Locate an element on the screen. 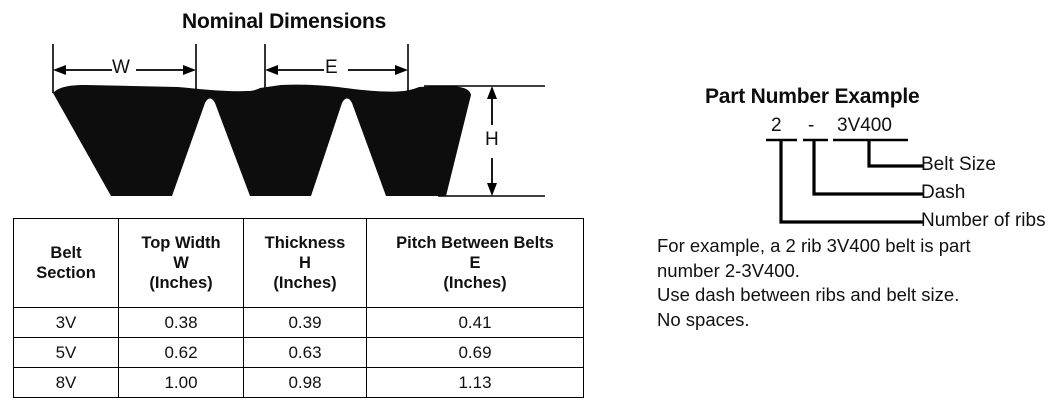 This screenshot has height=412, width=1064. table-row: 3V 0.38 0.39 0.41 is located at coordinates (298, 322).